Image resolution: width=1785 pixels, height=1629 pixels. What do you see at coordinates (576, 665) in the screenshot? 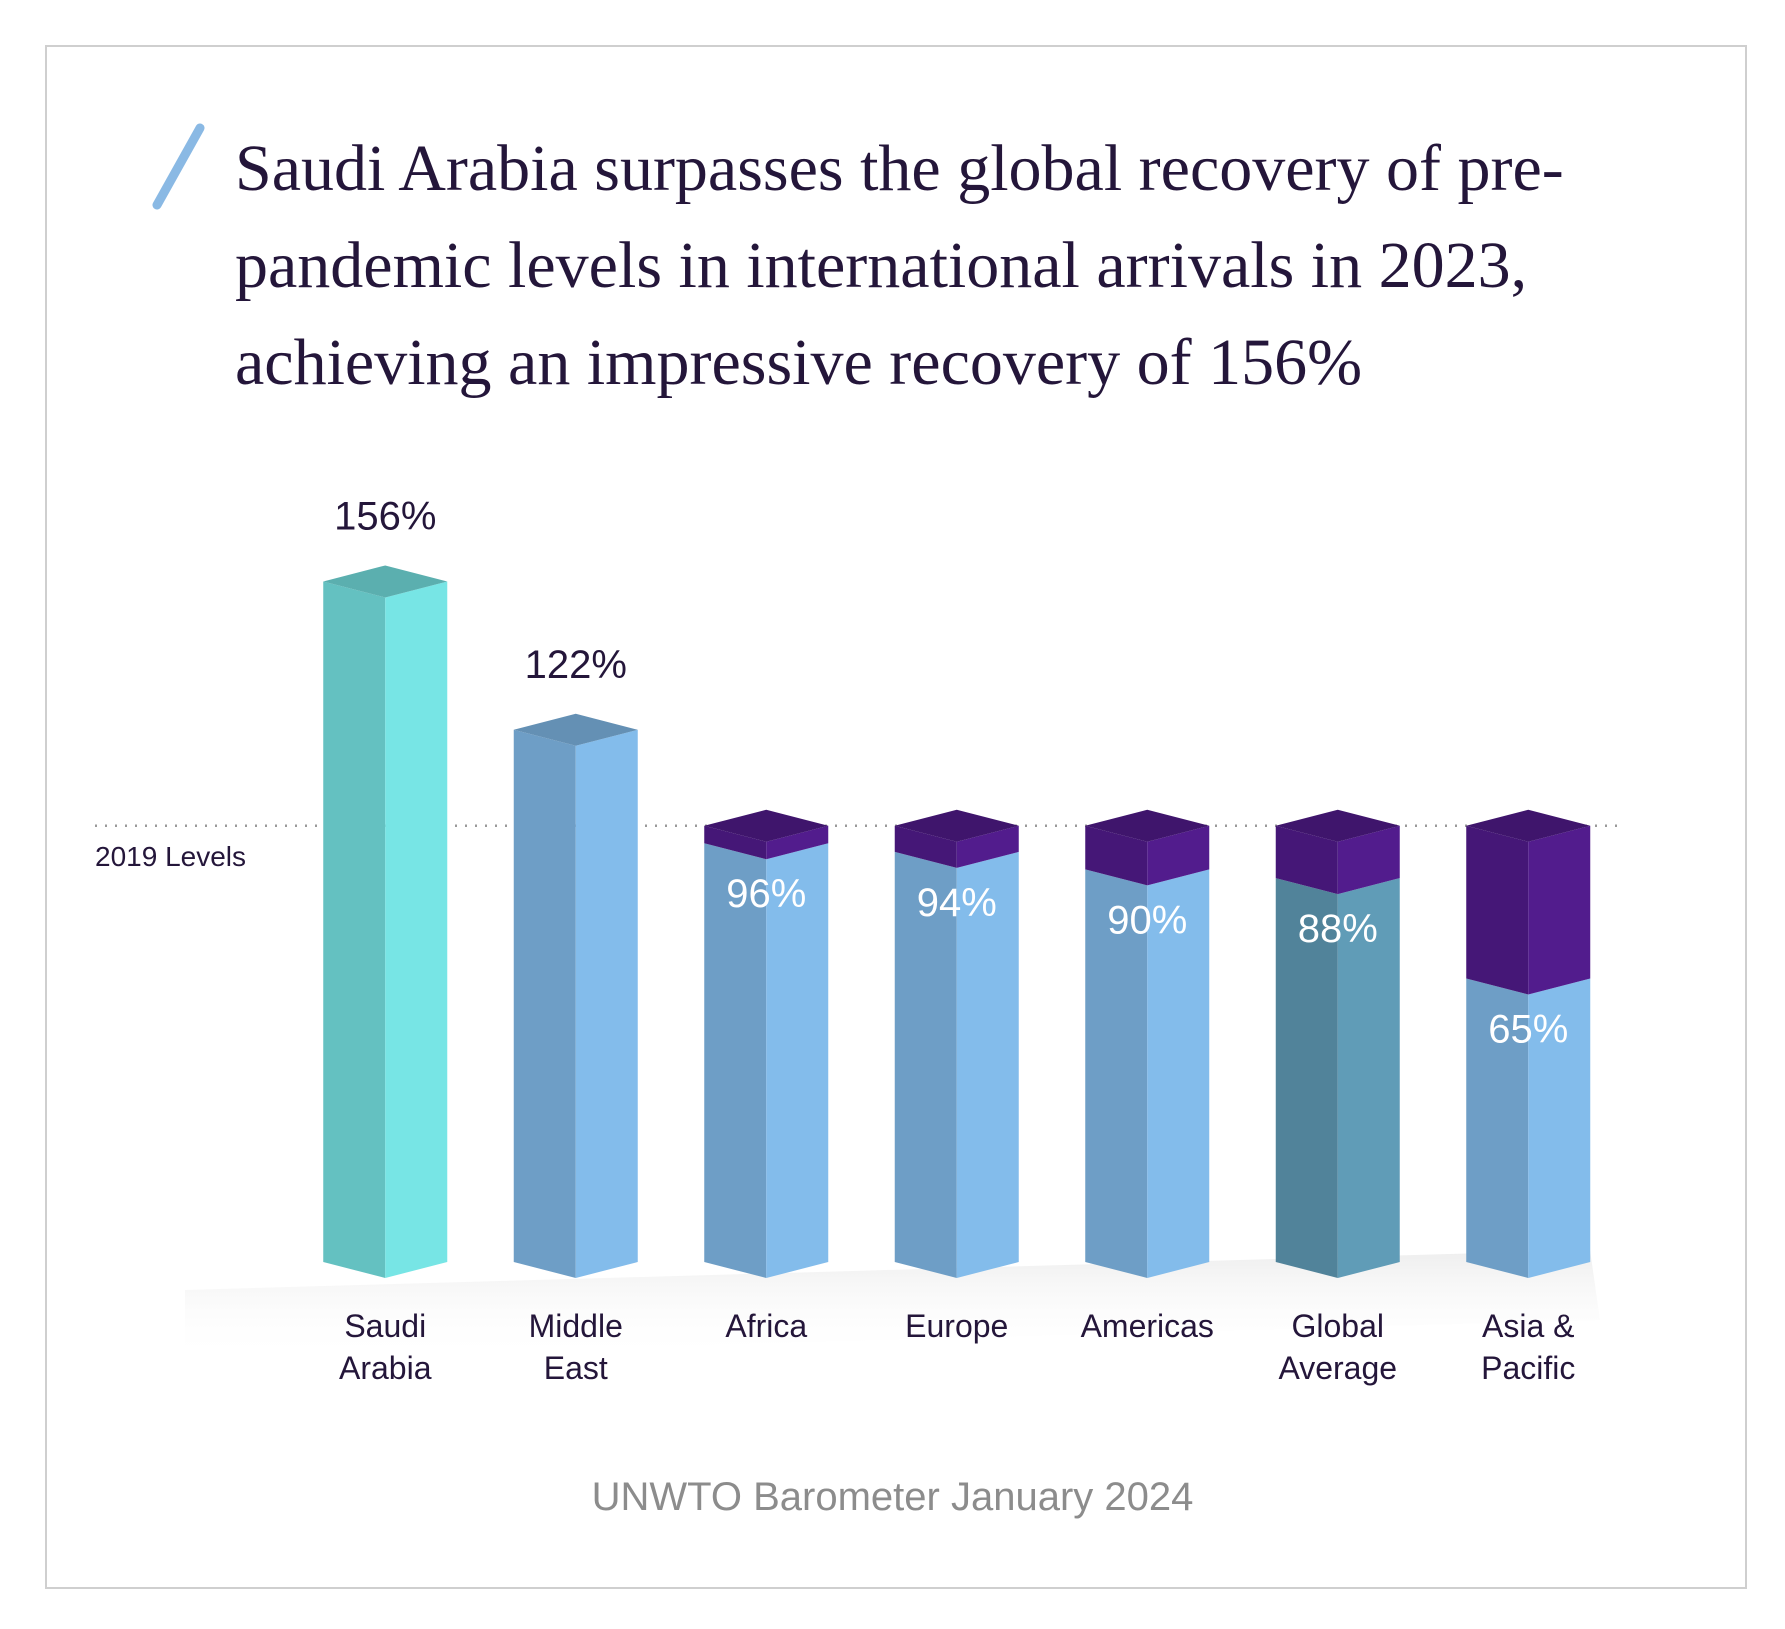
I see `value-label: 122%` at bounding box center [576, 665].